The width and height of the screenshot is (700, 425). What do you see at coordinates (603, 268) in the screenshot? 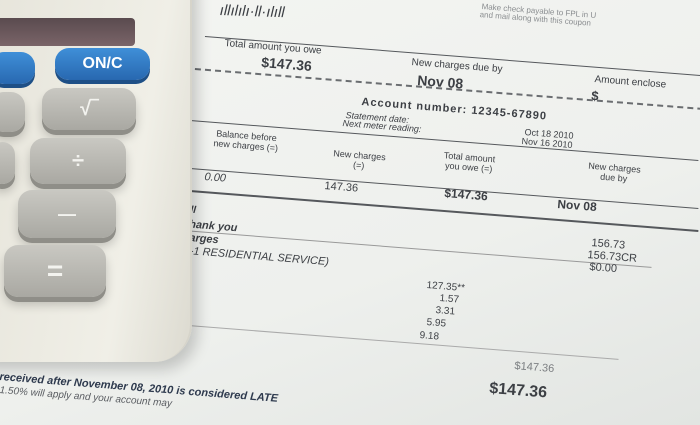
I see `right-amount: $0.00` at bounding box center [603, 268].